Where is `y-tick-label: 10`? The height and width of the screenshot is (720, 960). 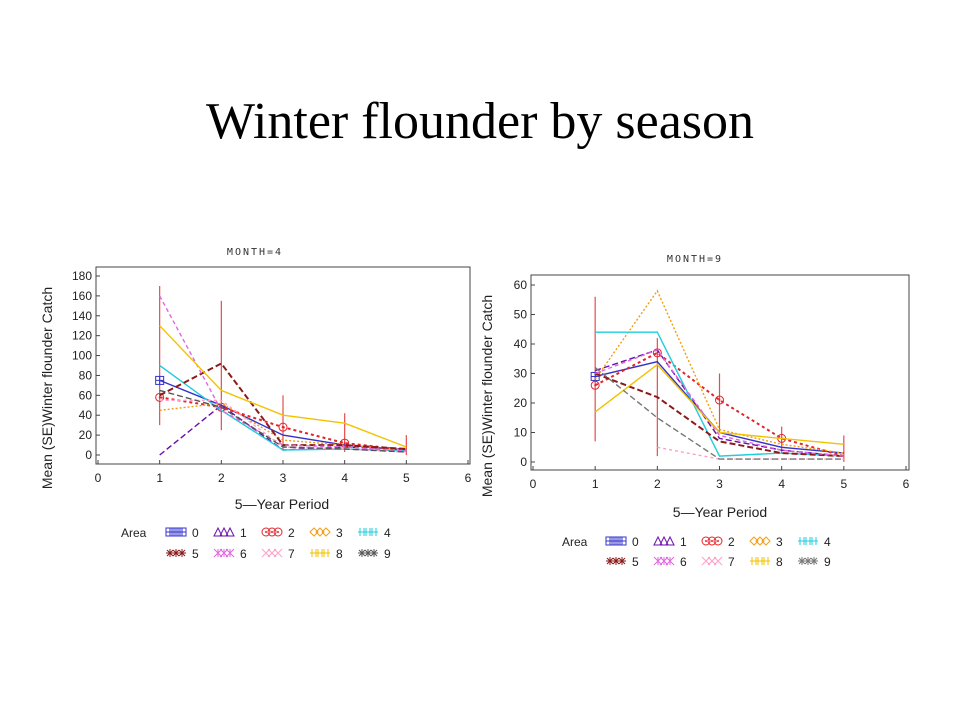 y-tick-label: 10 is located at coordinates (521, 433).